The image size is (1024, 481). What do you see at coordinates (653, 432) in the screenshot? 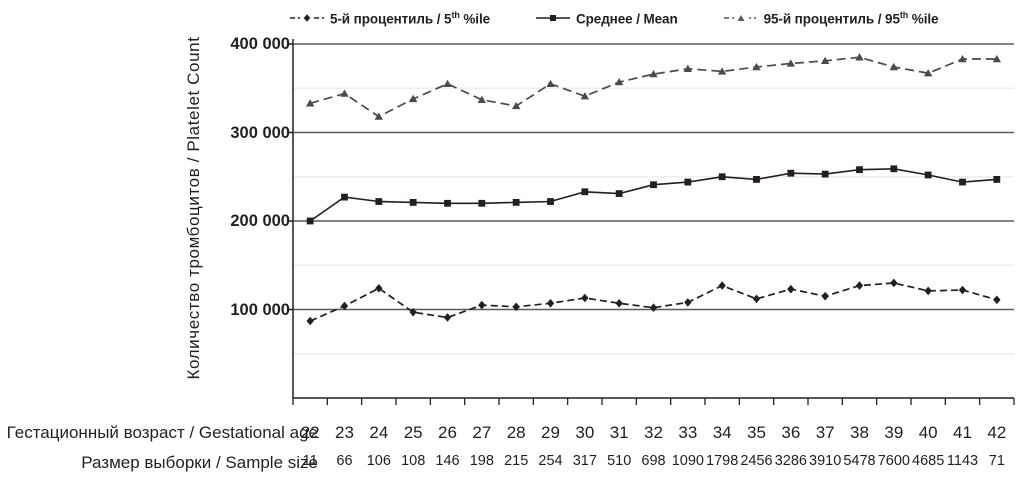
I see `gestational-age-cell: 32` at bounding box center [653, 432].